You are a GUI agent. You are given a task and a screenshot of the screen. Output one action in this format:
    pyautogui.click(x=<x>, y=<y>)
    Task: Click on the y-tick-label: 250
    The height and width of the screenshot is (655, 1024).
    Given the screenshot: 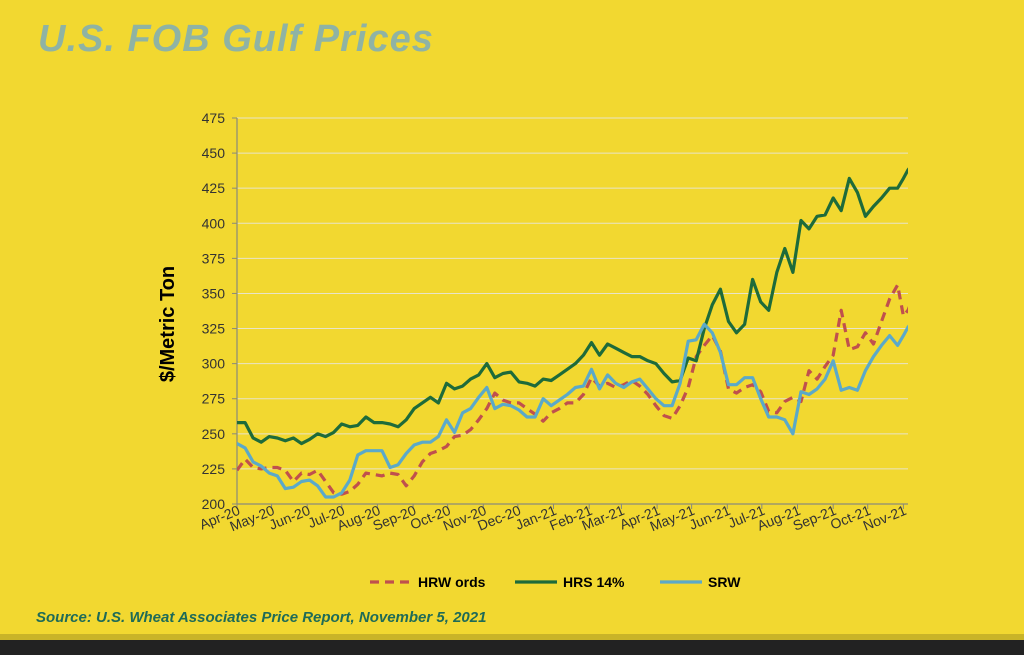 What is the action you would take?
    pyautogui.click(x=214, y=434)
    